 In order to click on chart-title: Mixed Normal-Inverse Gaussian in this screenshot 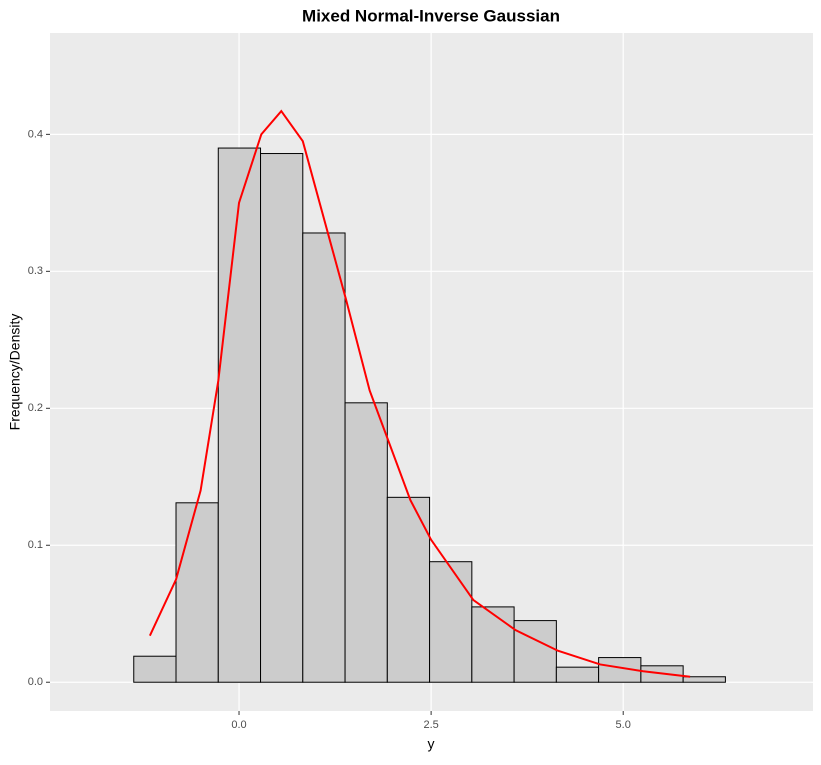, I will do `click(431, 15)`.